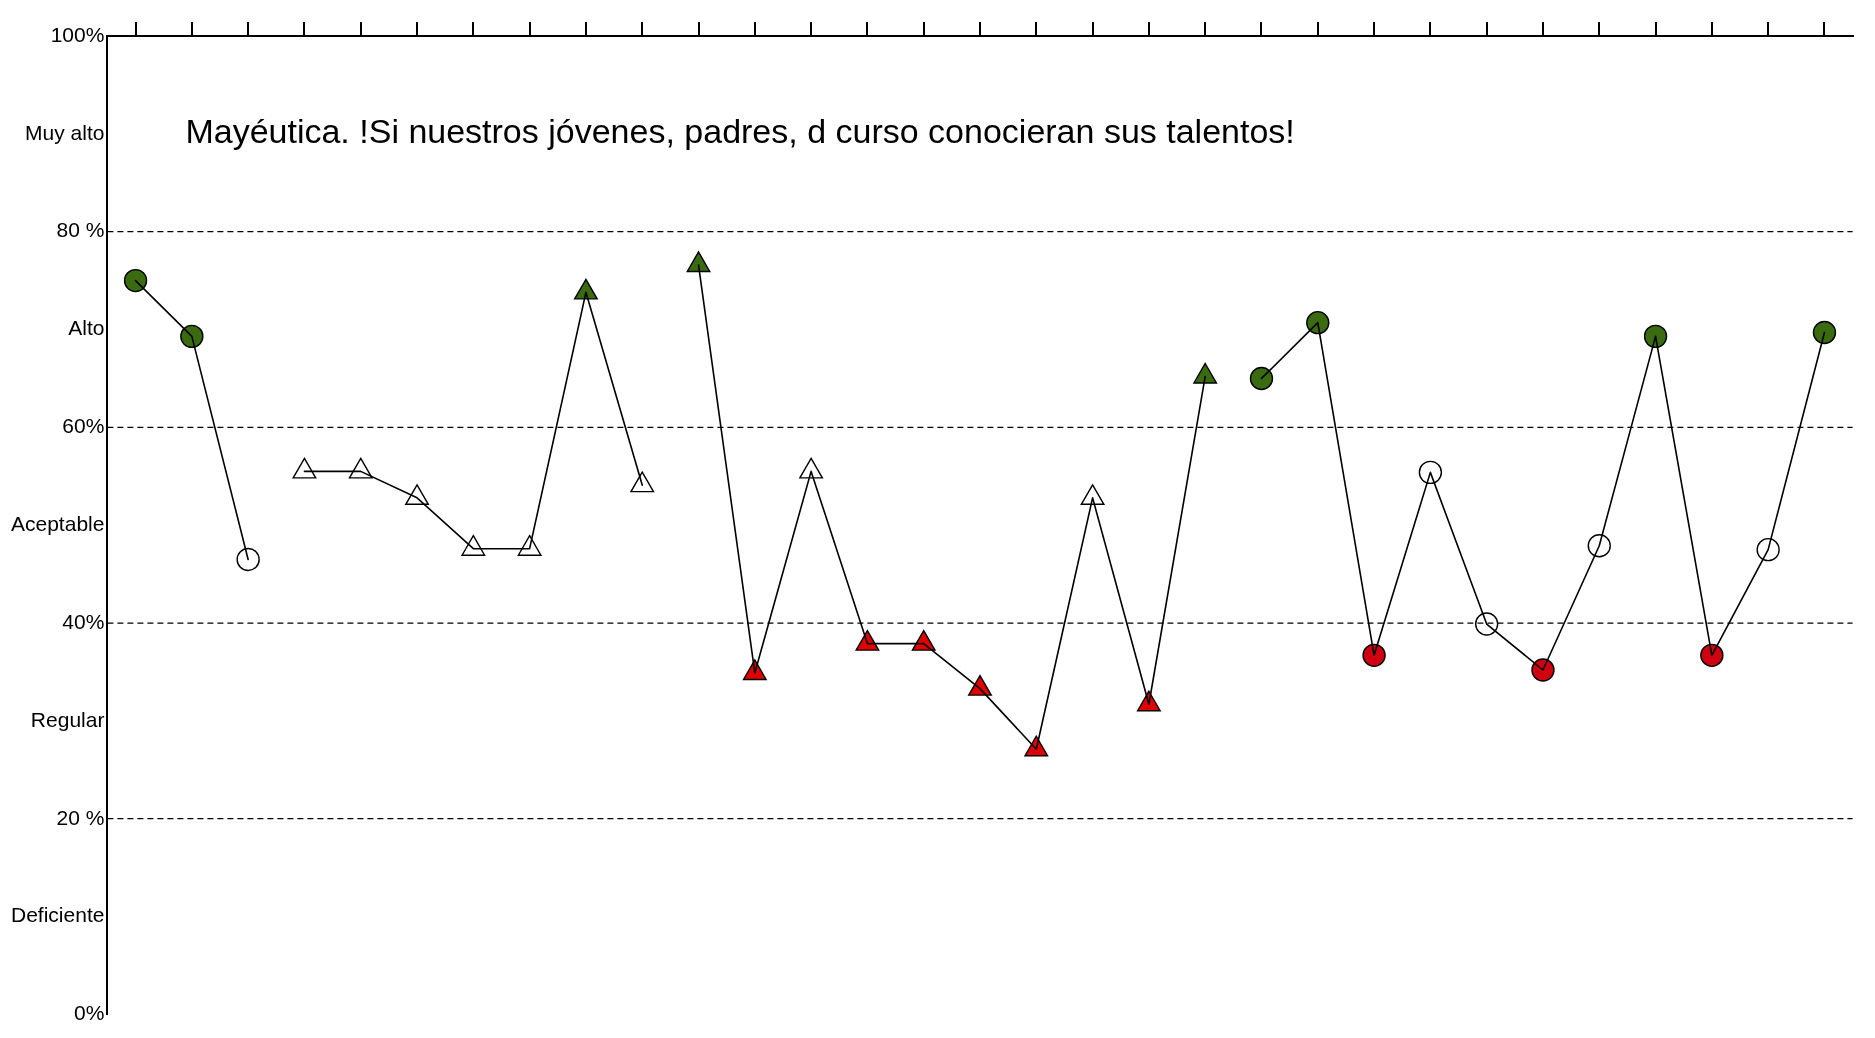 This screenshot has width=1875, height=1038. Describe the element at coordinates (83, 426) in the screenshot. I see `y-tick-label: 60%` at that location.